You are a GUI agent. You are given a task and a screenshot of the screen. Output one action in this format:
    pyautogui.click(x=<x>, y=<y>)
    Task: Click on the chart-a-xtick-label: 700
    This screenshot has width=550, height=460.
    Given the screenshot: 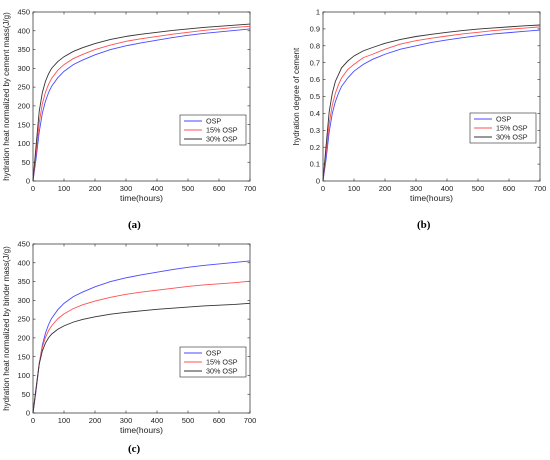 What is the action you would take?
    pyautogui.click(x=250, y=188)
    